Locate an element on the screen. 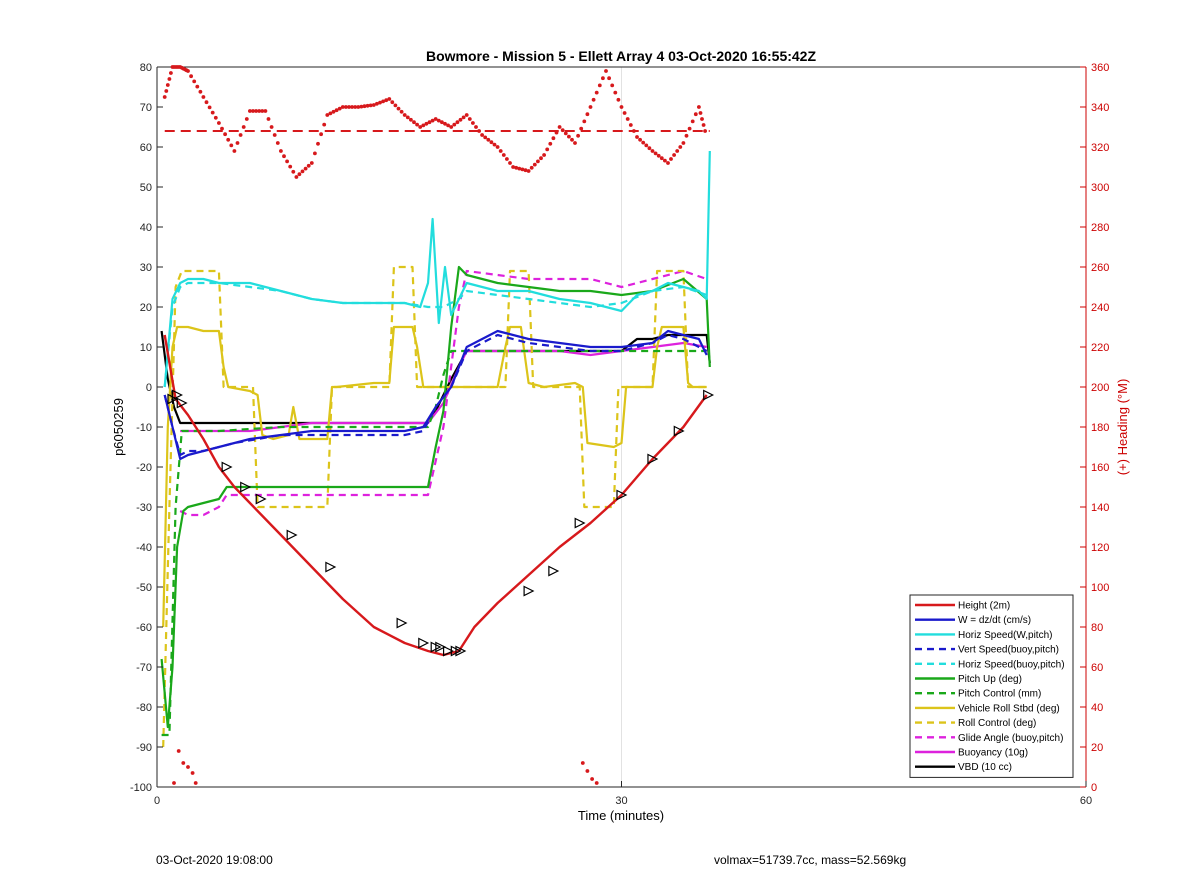  x-tick-label: 0 is located at coordinates (157, 801).